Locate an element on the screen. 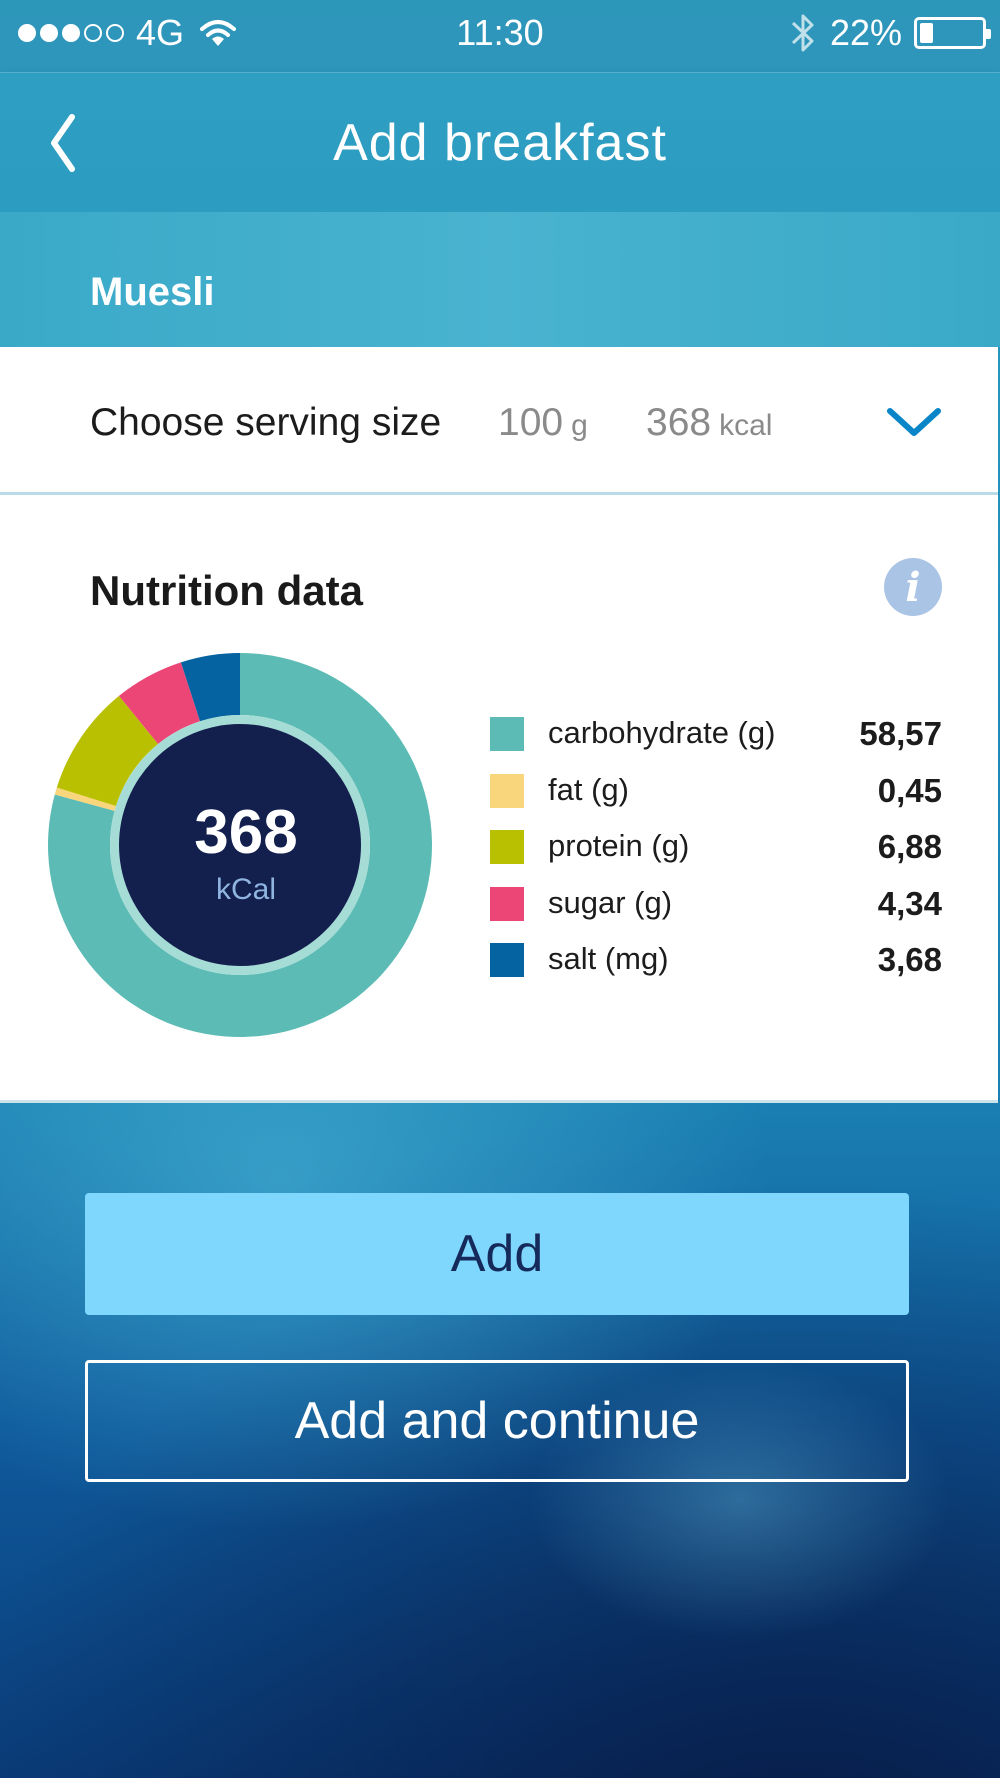 This screenshot has height=1778, width=1000. info-icon: i is located at coordinates (913, 587).